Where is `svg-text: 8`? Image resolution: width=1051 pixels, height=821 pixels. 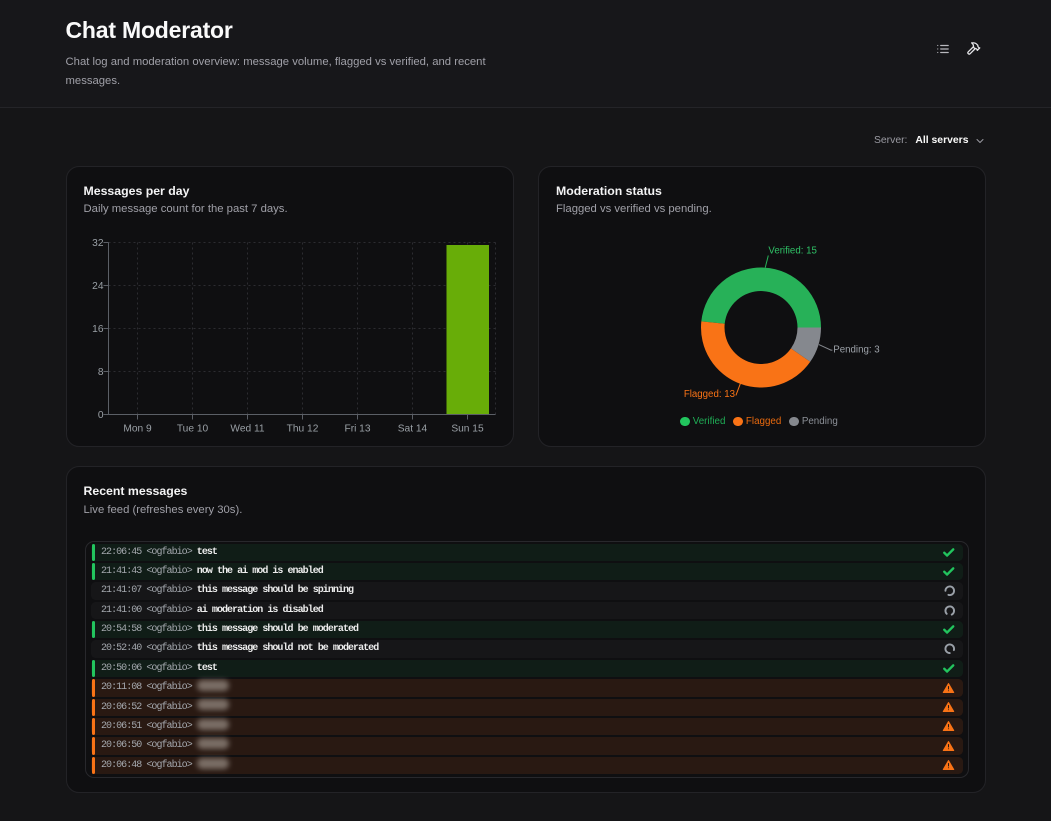
svg-text: 8 is located at coordinates (100, 371).